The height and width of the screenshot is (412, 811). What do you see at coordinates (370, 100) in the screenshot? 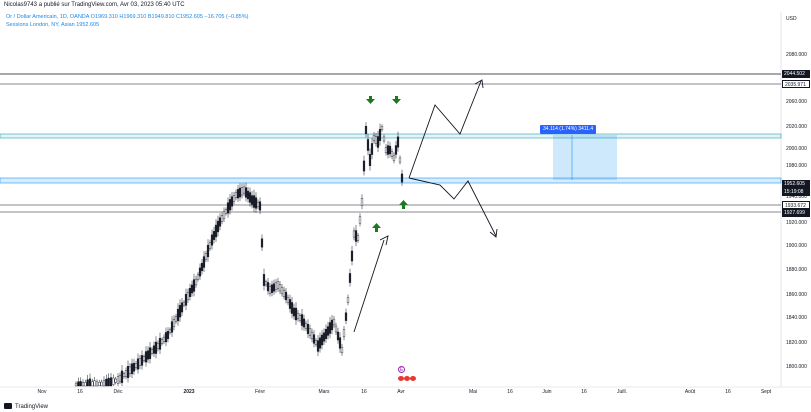
I see `green-down-arrow-icon` at bounding box center [370, 100].